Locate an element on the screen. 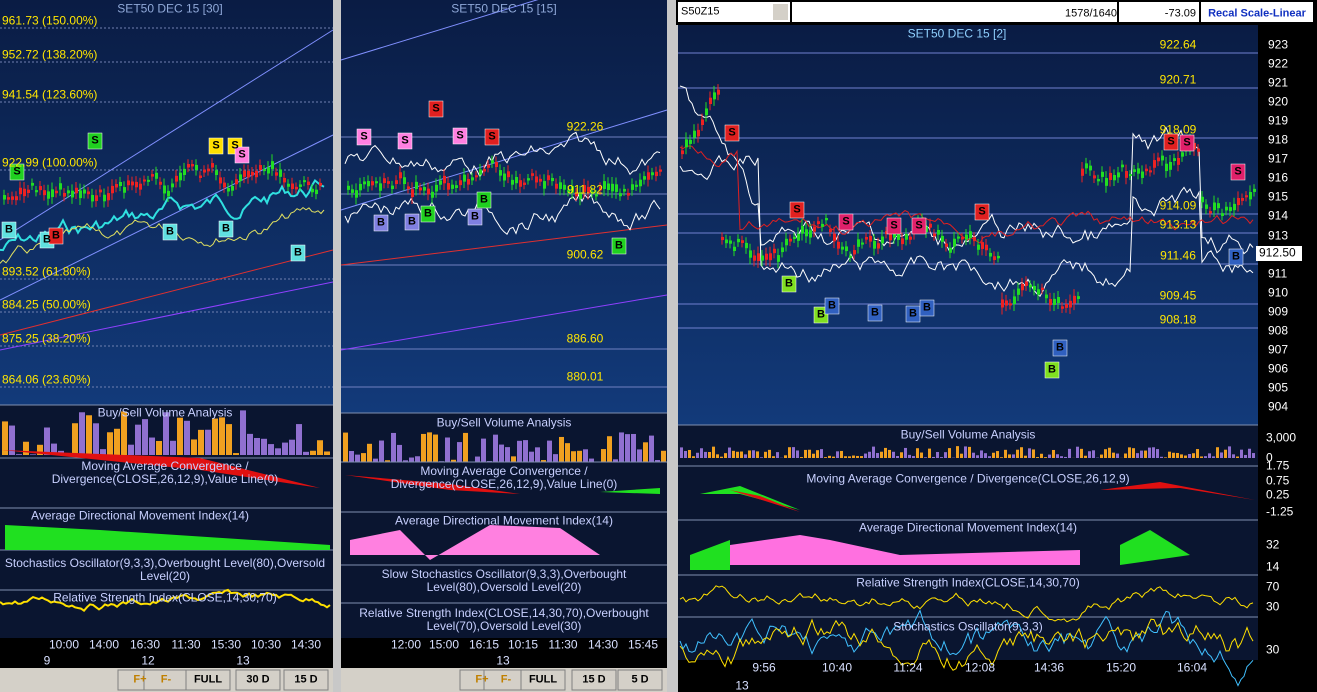  date-label: 13 is located at coordinates (742, 685).